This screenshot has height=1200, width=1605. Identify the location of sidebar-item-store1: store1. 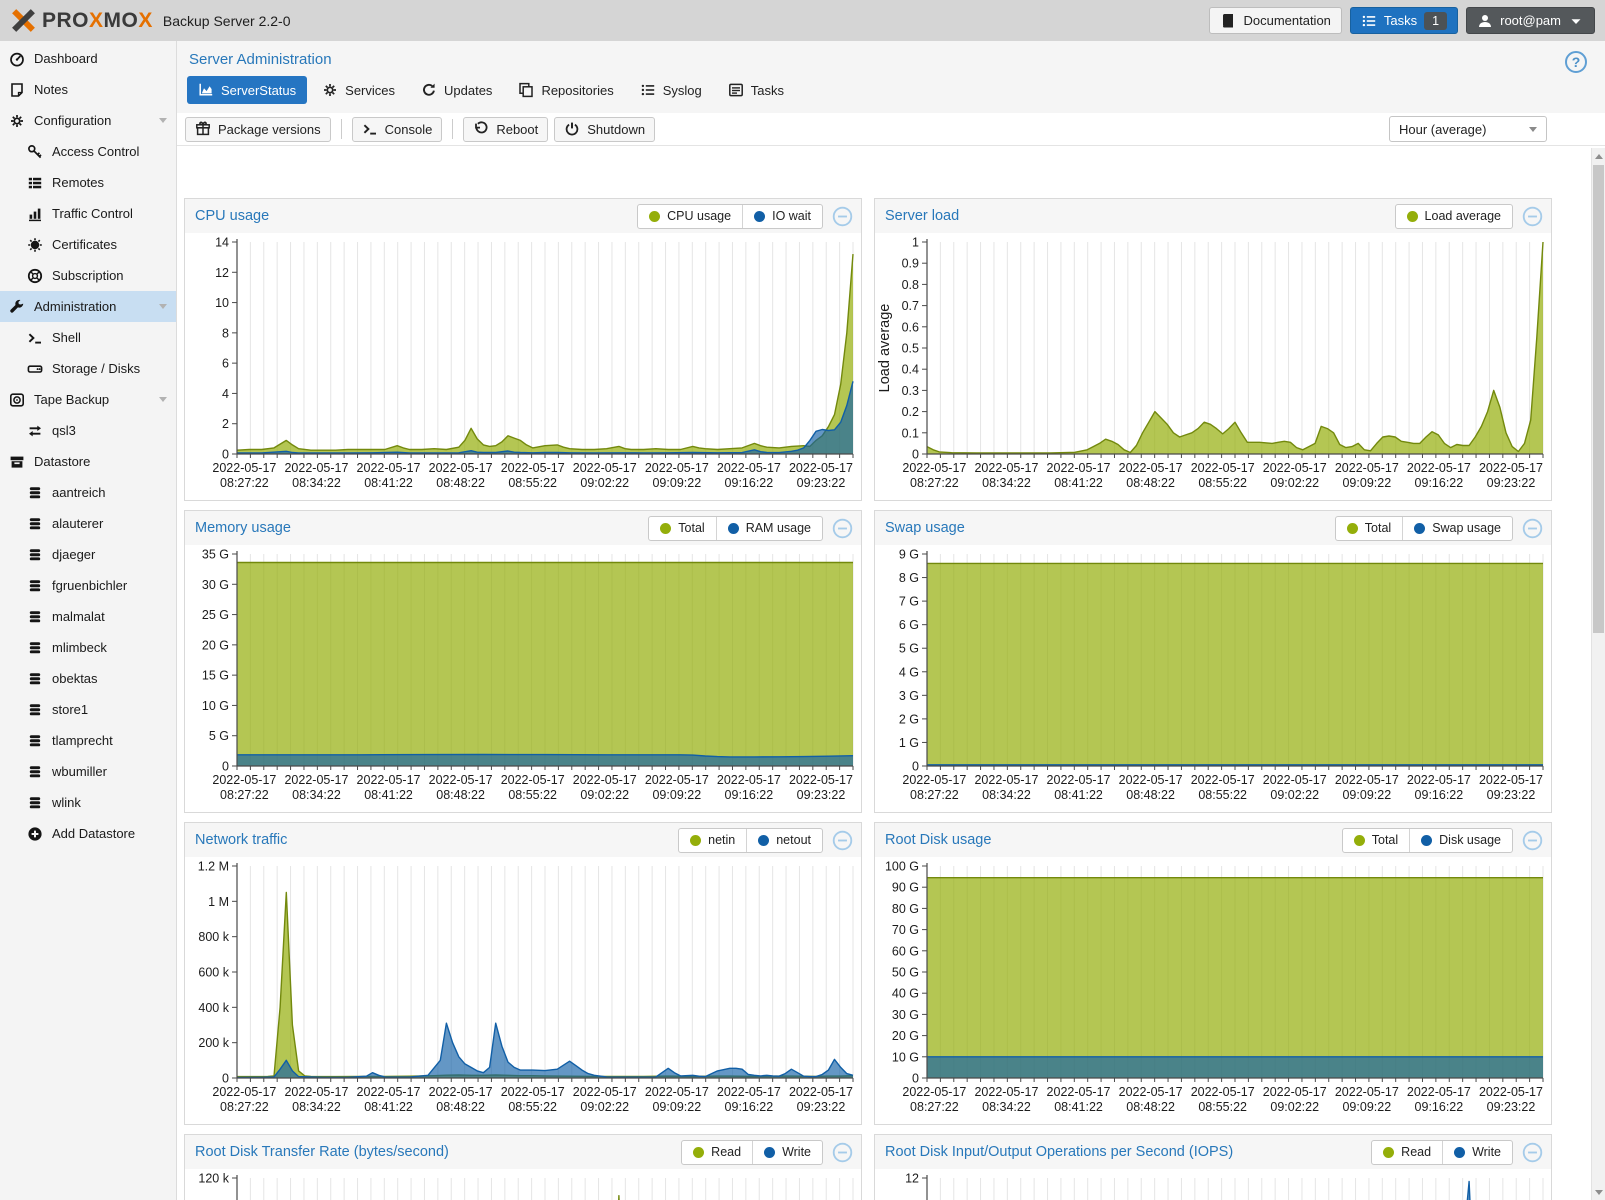
(88, 709).